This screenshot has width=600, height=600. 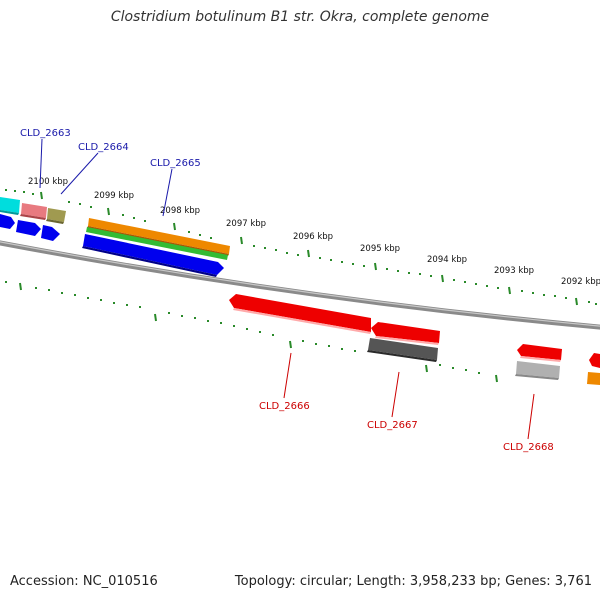 What do you see at coordinates (313, 237) in the screenshot?
I see `tick-label-2096: 2096 kbp` at bounding box center [313, 237].